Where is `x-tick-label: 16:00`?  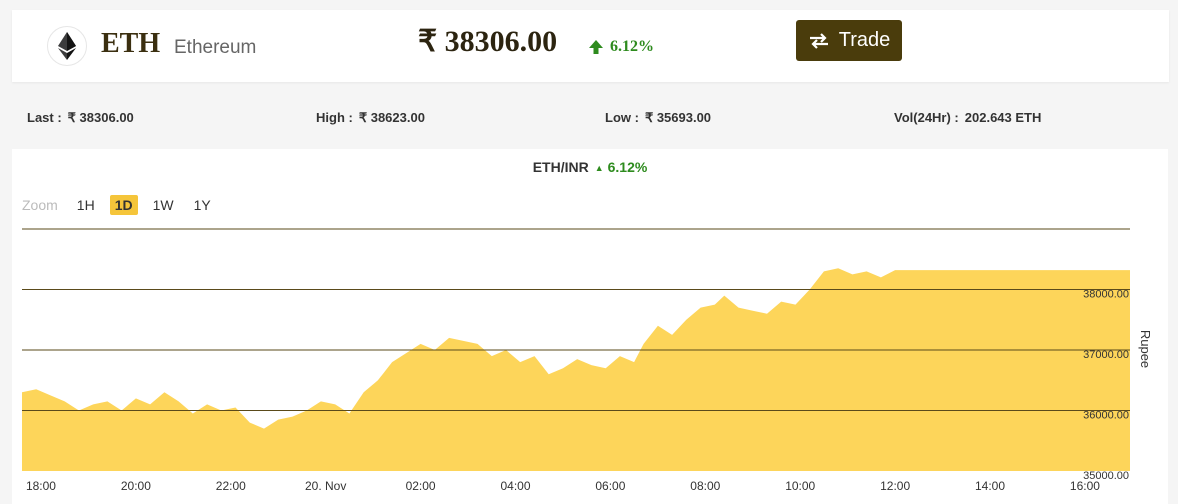
x-tick-label: 16:00 is located at coordinates (1085, 486).